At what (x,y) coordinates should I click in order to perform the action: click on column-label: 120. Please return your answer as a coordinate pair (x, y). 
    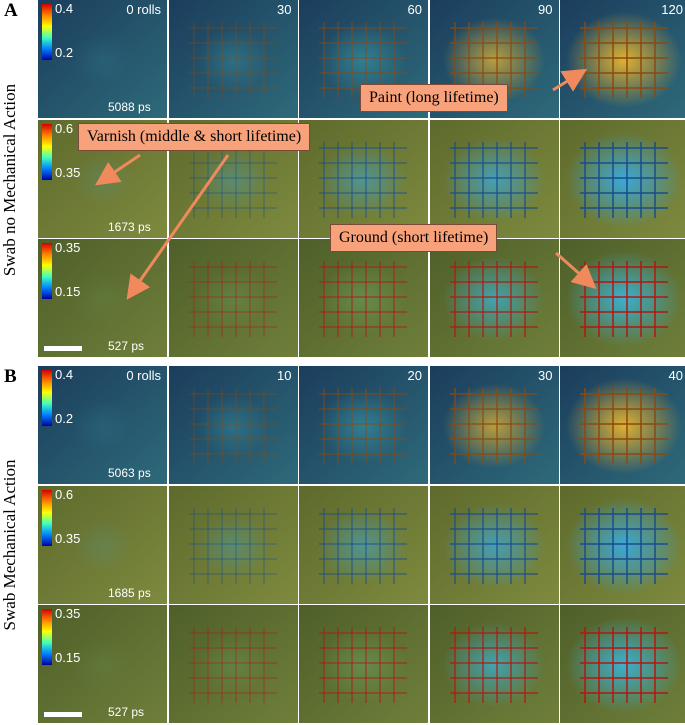
    Looking at the image, I should click on (672, 9).